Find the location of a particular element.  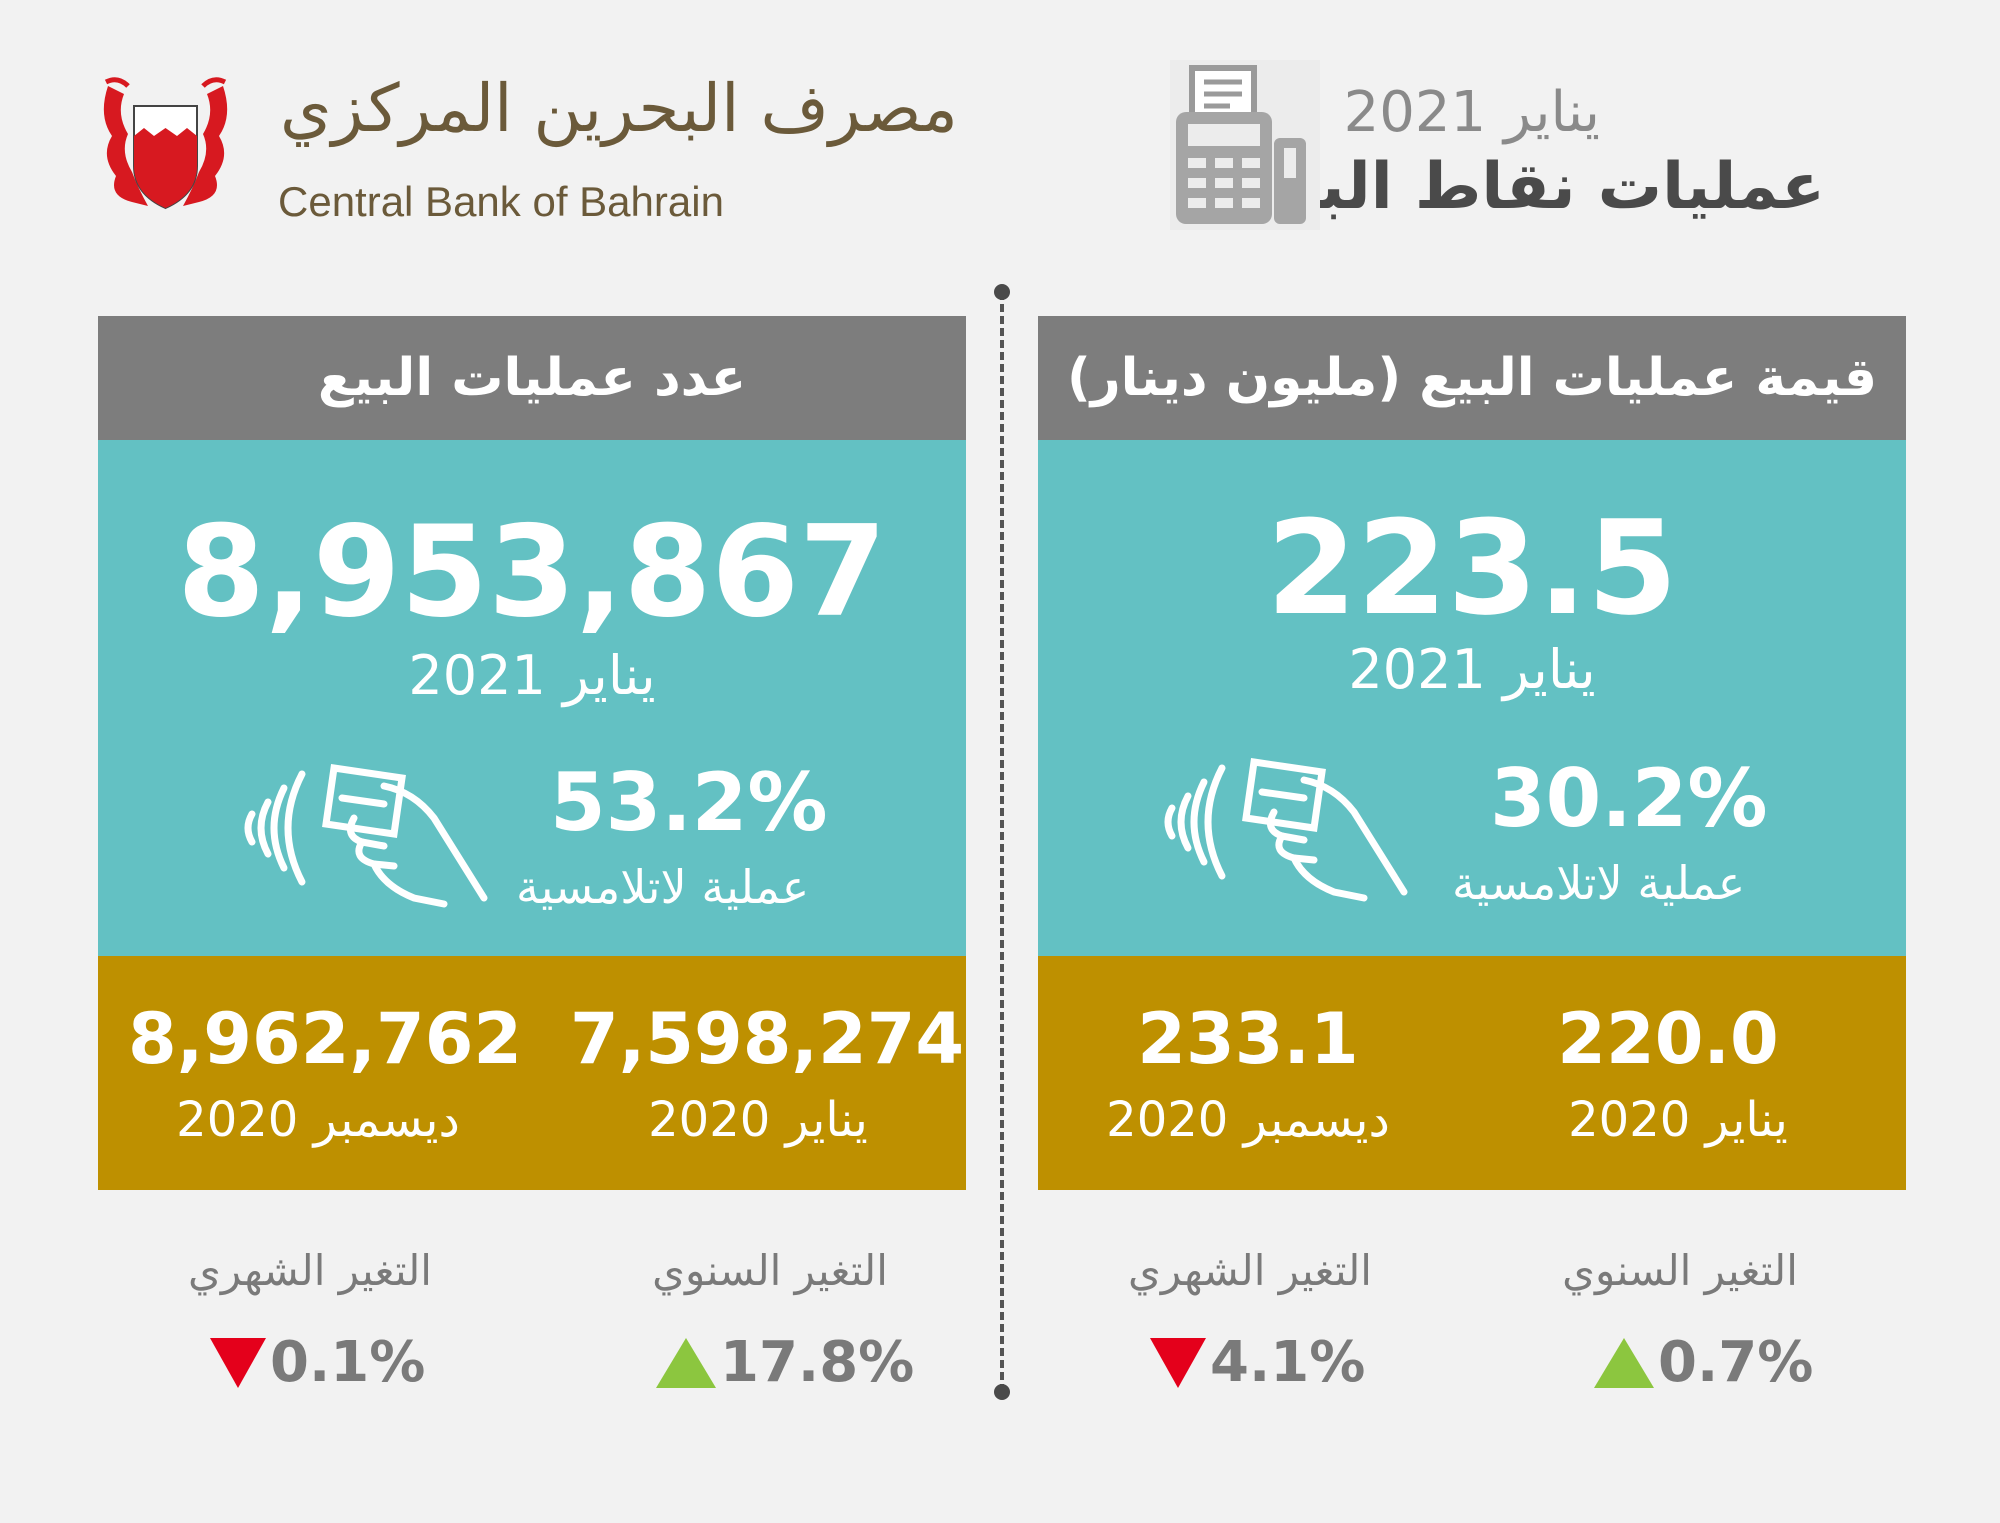

value-jan2020-label: يناير 2020 is located at coordinates (1678, 1120).